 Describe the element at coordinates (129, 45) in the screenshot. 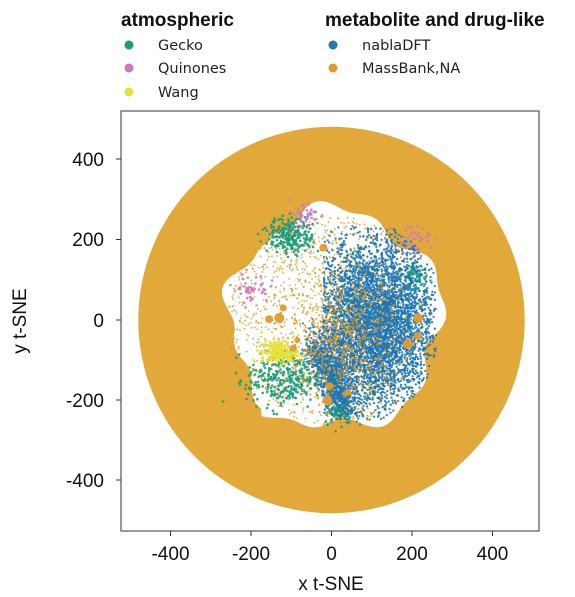

I see `legend-marker-gecko` at that location.